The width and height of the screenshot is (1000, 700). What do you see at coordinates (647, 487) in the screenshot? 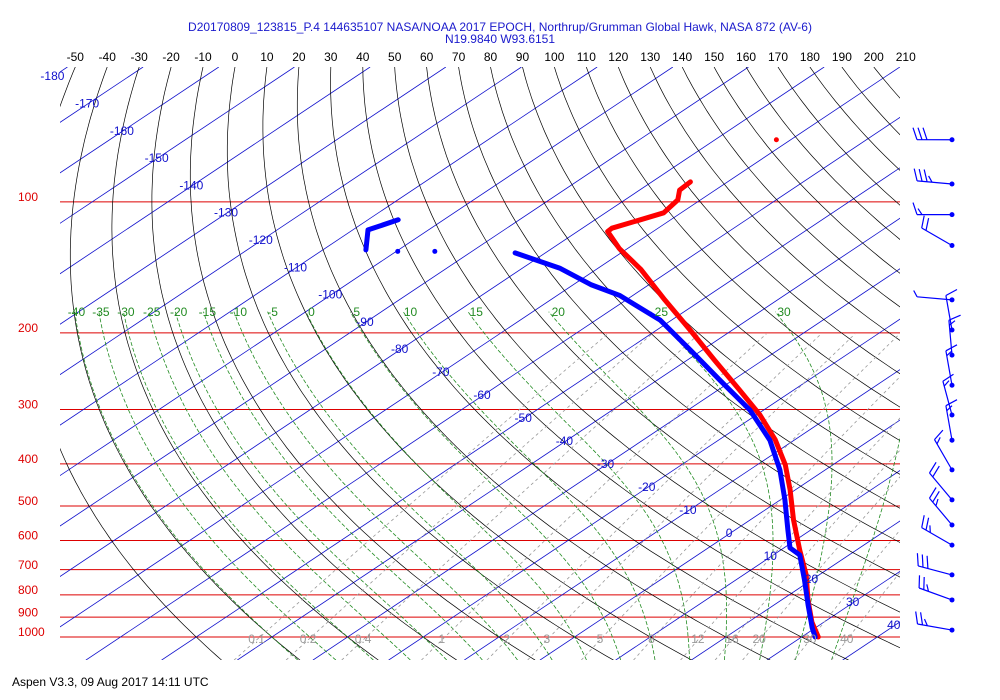
I see `isotherm-label: -20` at bounding box center [647, 487].